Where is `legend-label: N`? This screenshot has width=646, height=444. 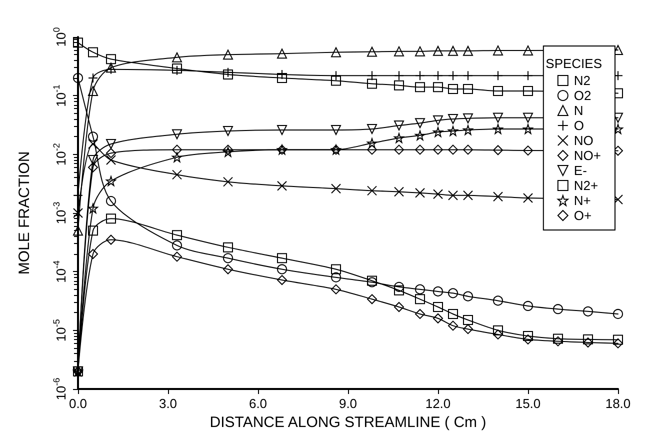
legend-label: N is located at coordinates (579, 110).